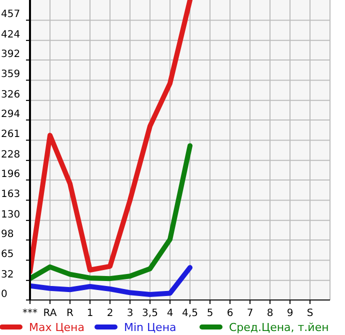  I want to click on y-tick-label: 98, so click(7, 234).